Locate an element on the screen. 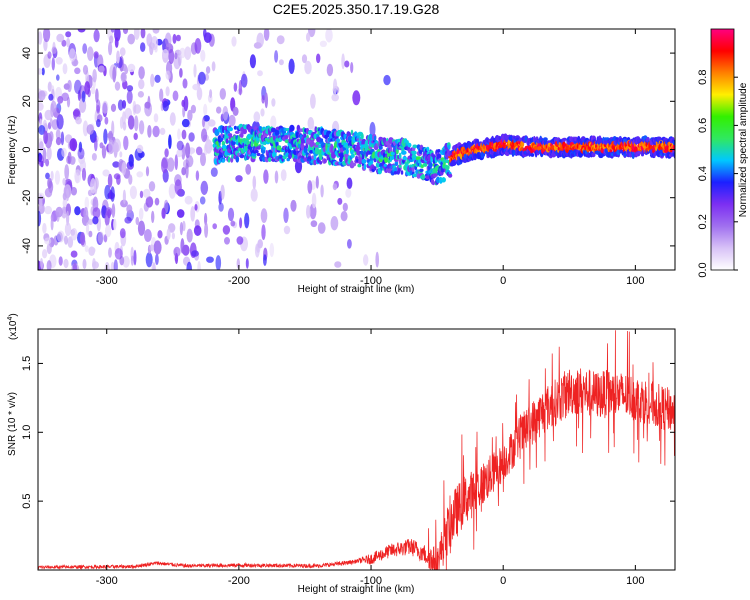  colorbar-tick-label: 0.8 is located at coordinates (703, 77).